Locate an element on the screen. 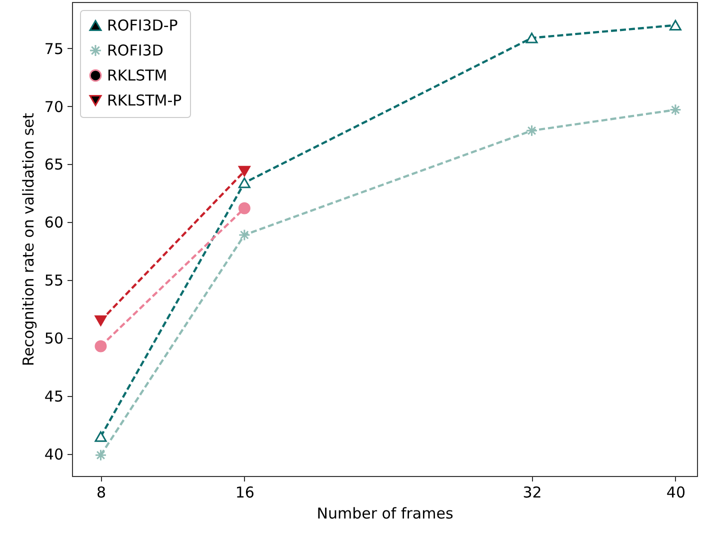 This screenshot has width=705, height=535. y-axis-title: Recognition rate on validation set is located at coordinates (28, 239).